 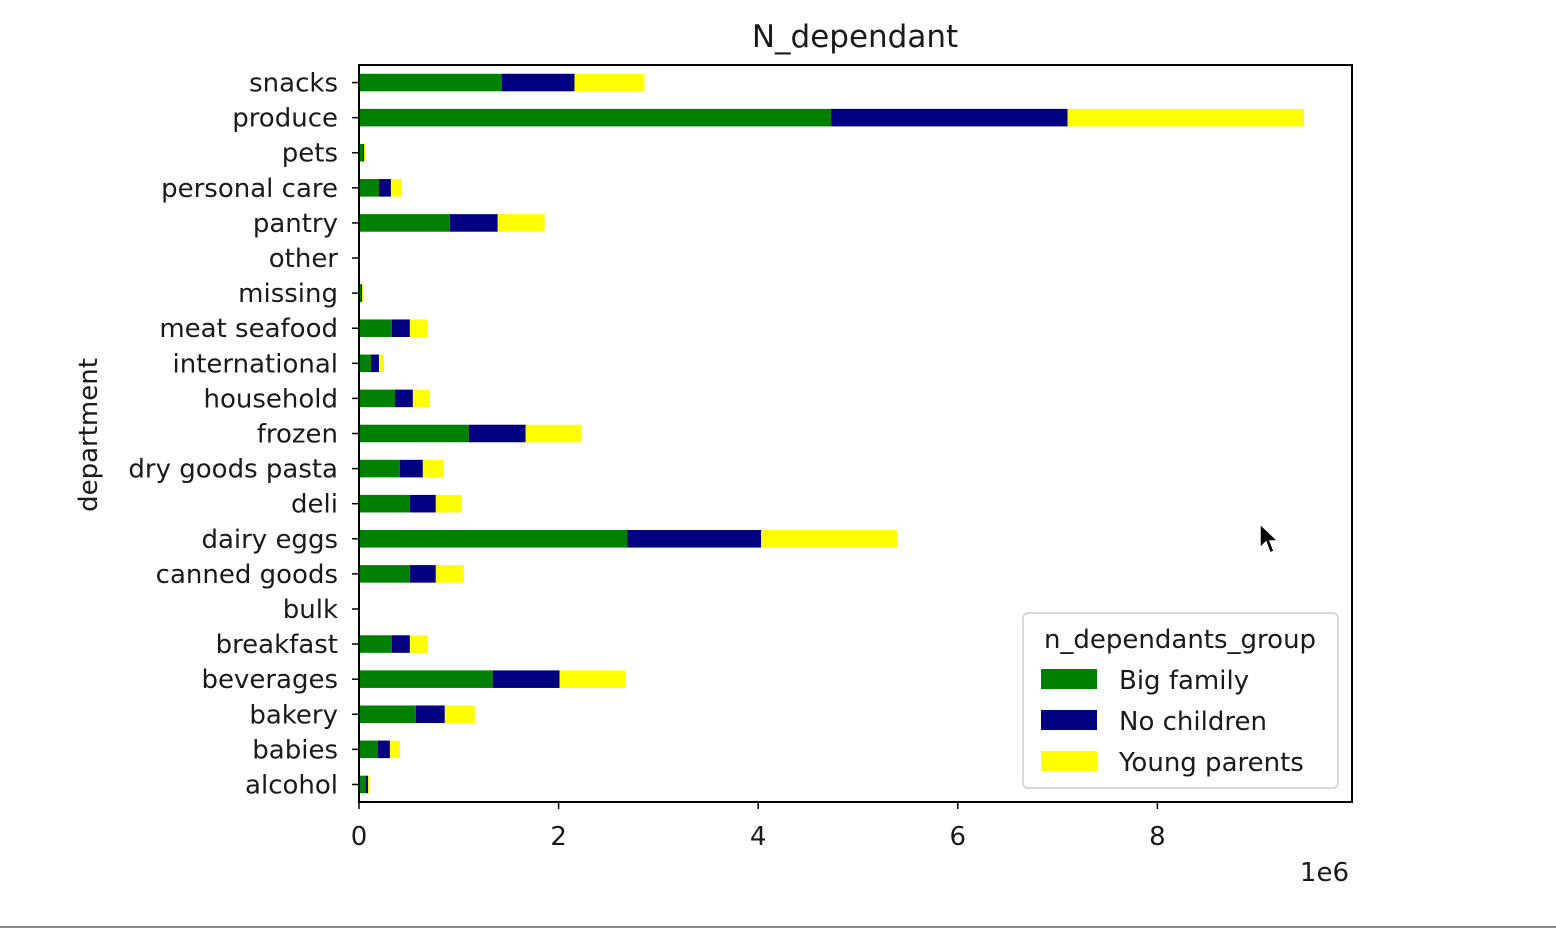 I want to click on bar-no-children-personal-care, so click(x=384, y=188).